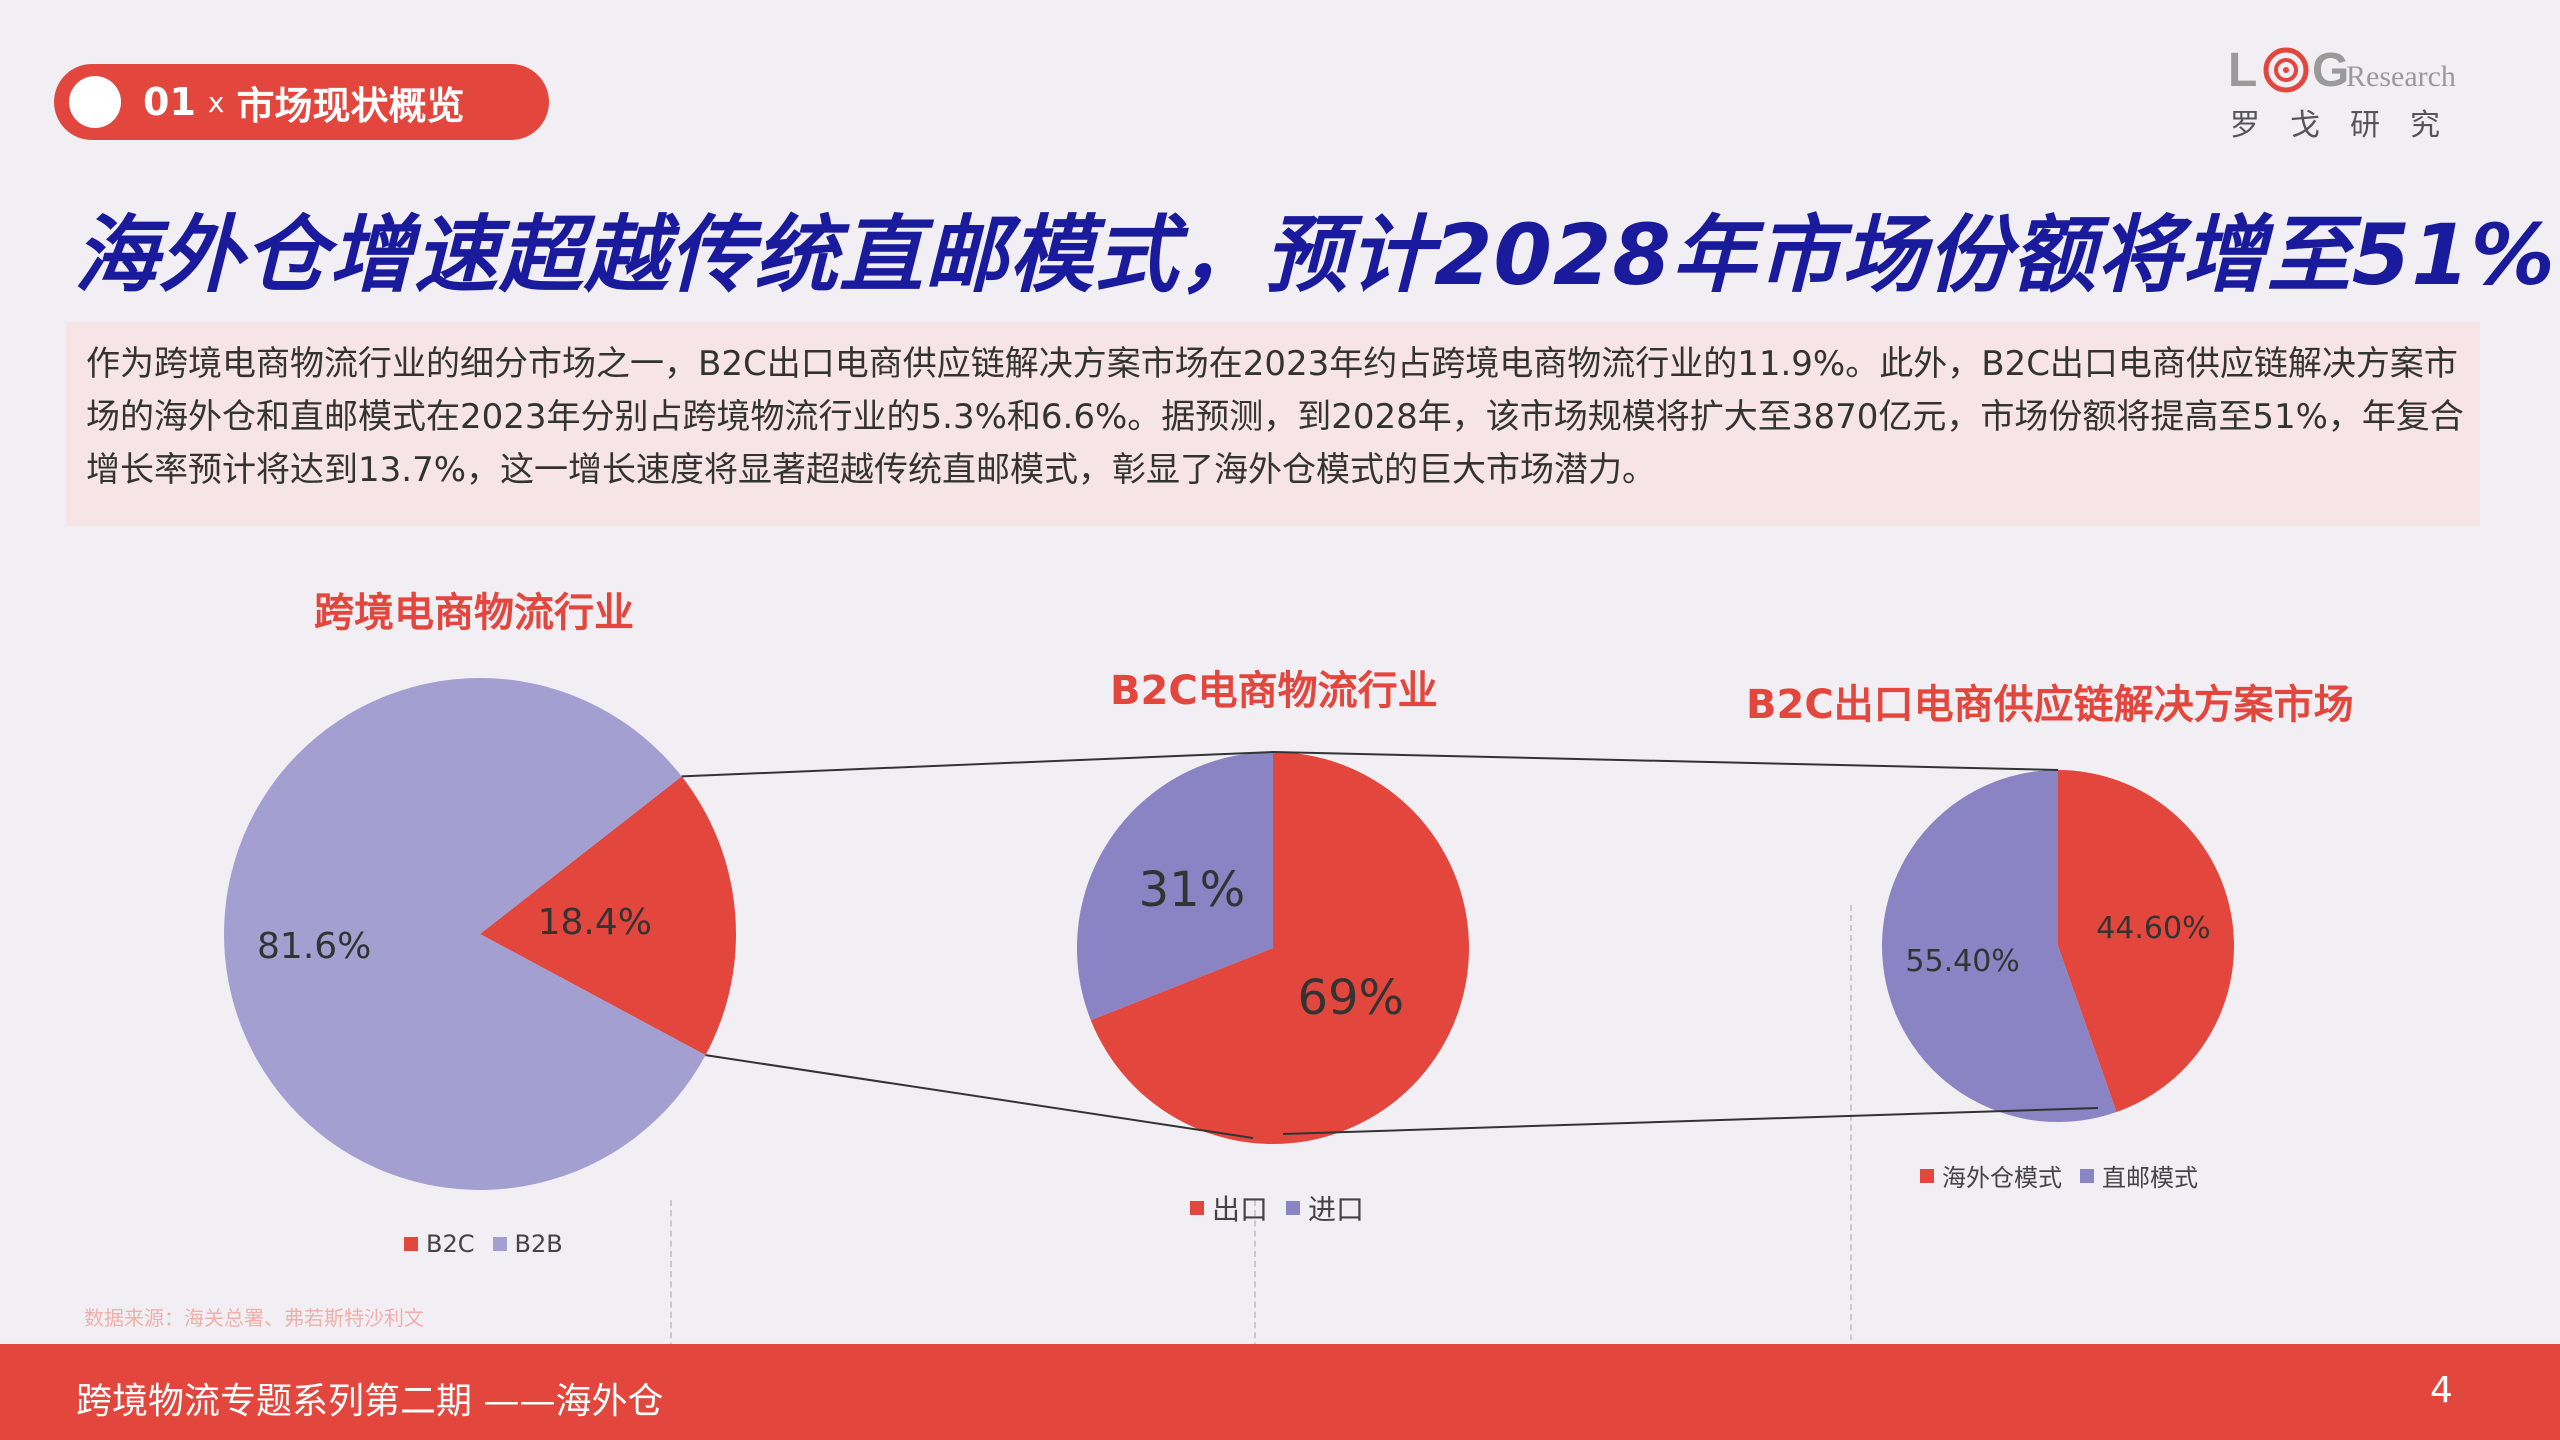 Image resolution: width=2560 pixels, height=1440 pixels. I want to click on legend-chart-1: B2C B2B, so click(492, 1244).